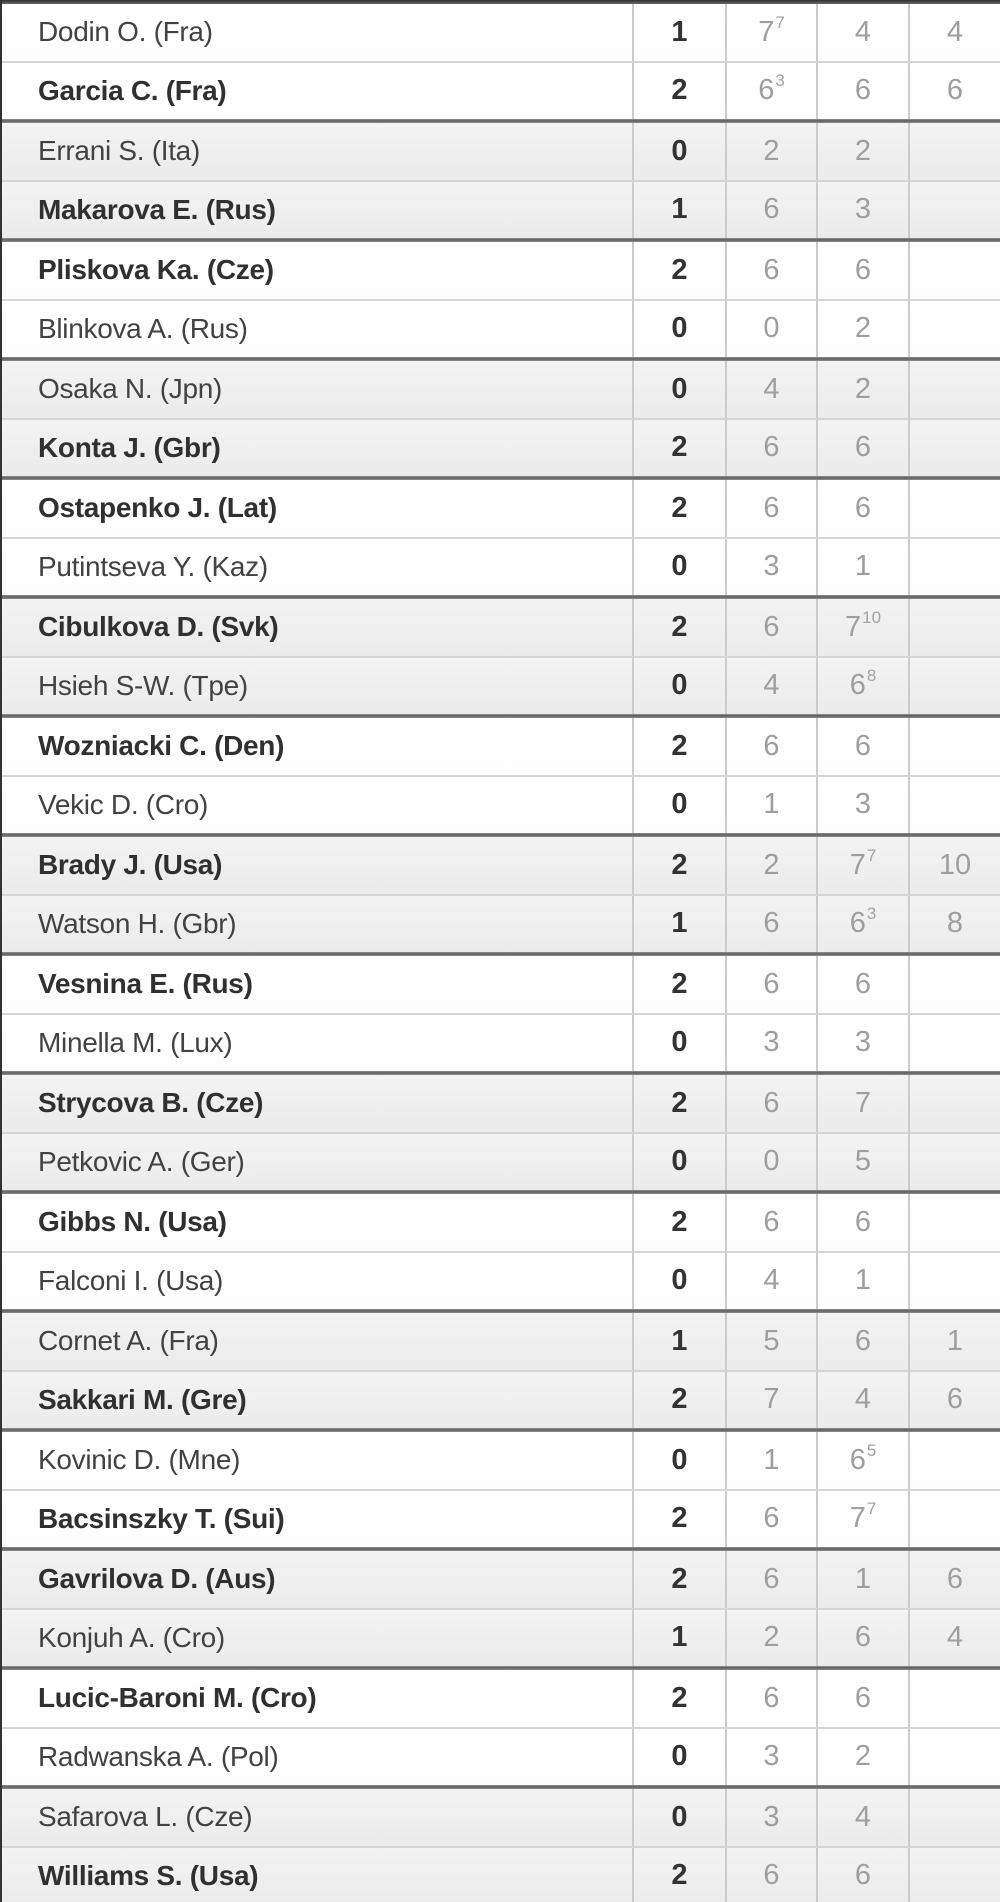 The image size is (1000, 1902). I want to click on tiebreak-value: 10, so click(872, 617).